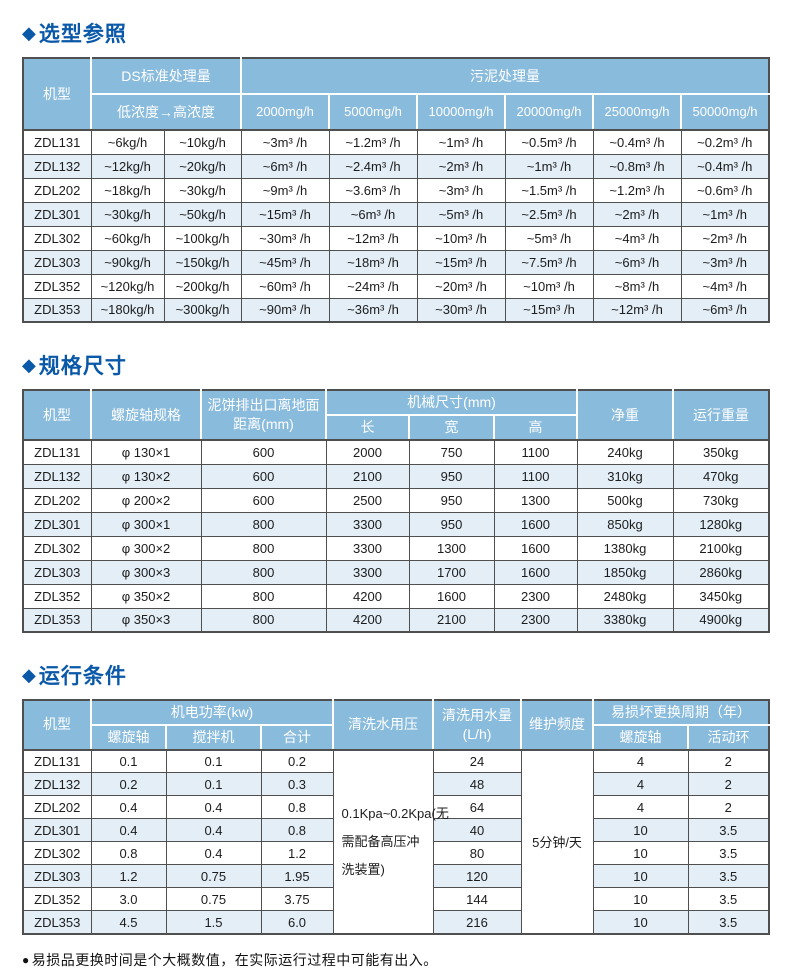  What do you see at coordinates (637, 286) in the screenshot?
I see `table-cell: ~8m³ /h` at bounding box center [637, 286].